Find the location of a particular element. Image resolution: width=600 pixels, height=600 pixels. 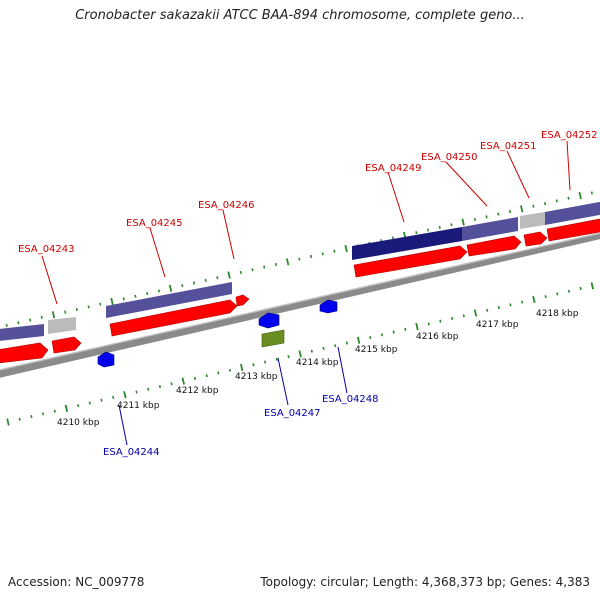

gene-label: ESA_04244 is located at coordinates (131, 452).